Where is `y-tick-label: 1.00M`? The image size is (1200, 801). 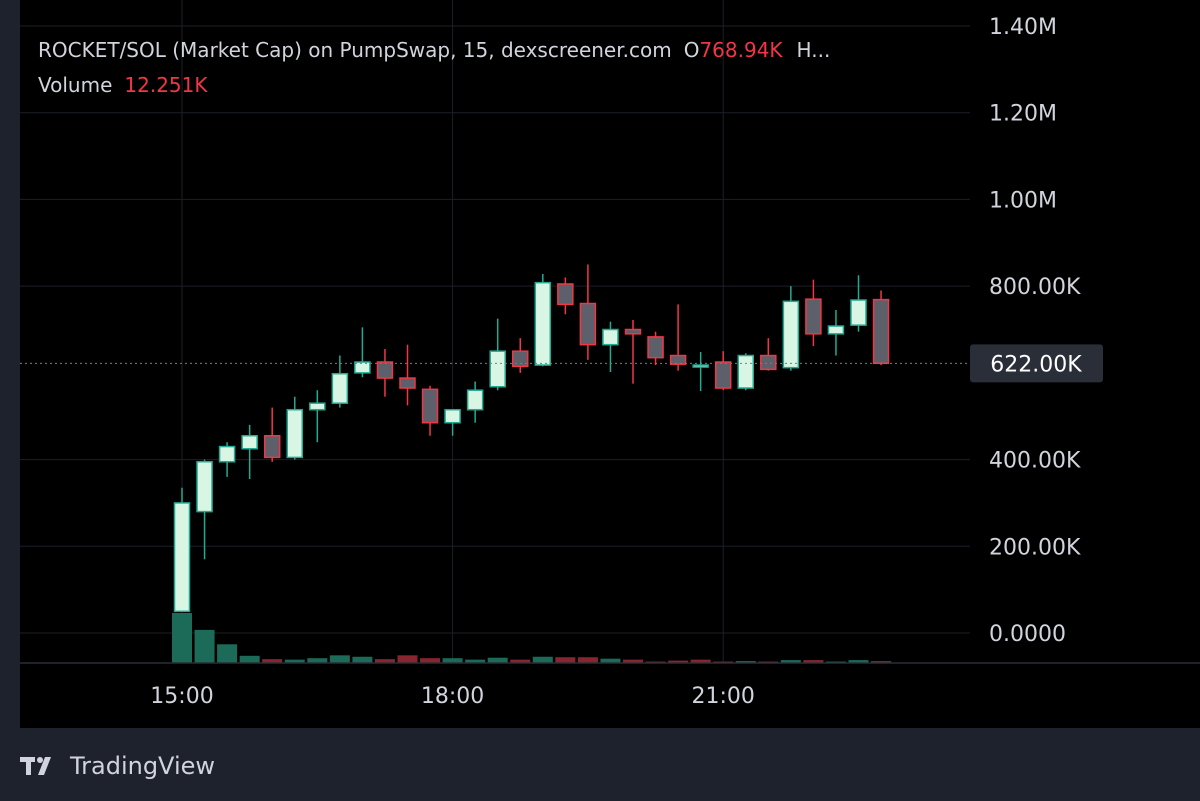 y-tick-label: 1.00M is located at coordinates (1023, 200).